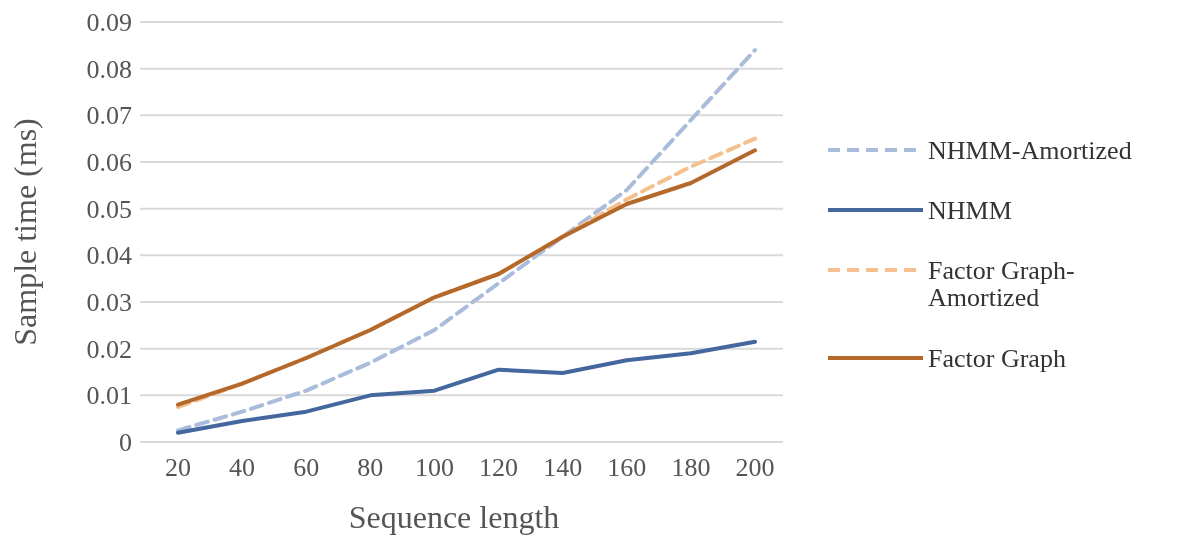 Image resolution: width=1188 pixels, height=550 pixels. I want to click on y-tick-label: 0.06, so click(109, 163).